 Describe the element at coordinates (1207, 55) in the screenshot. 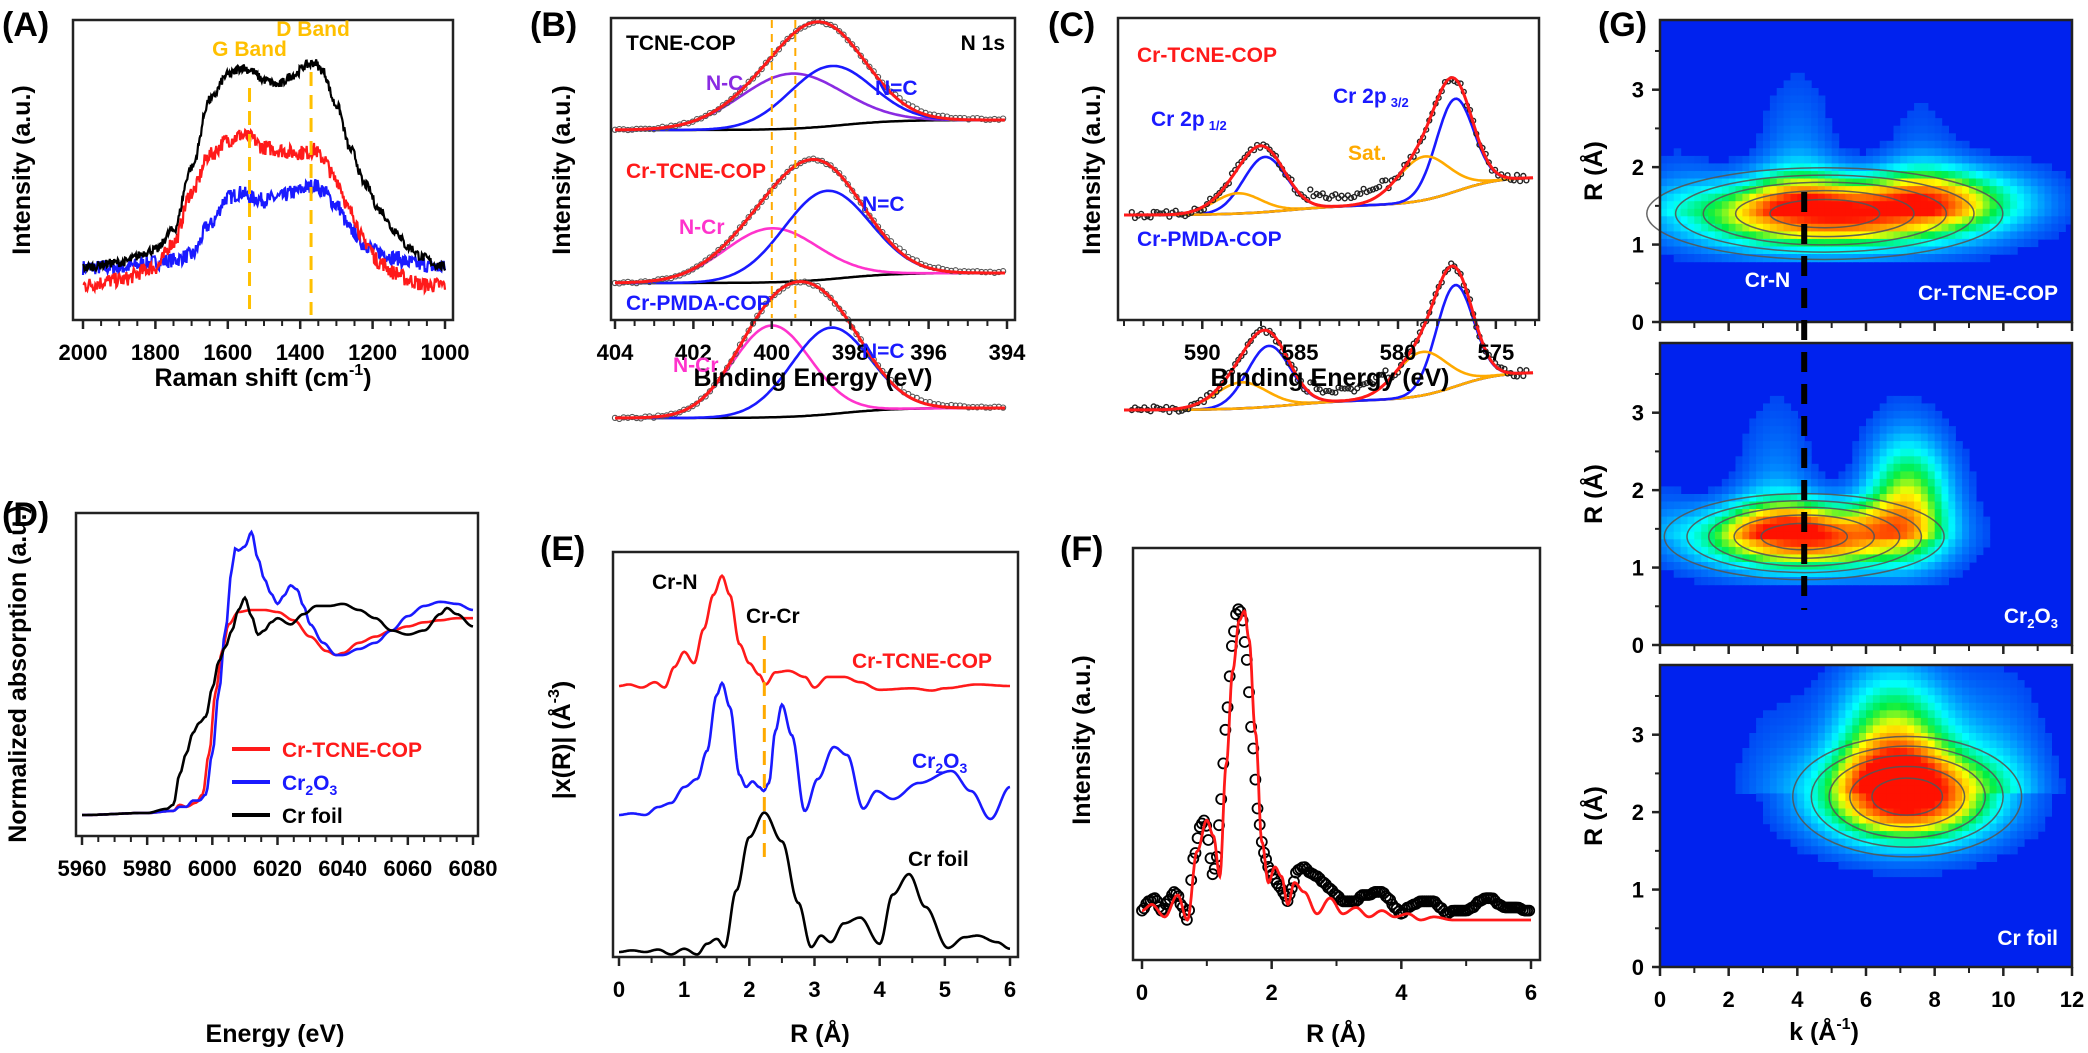

I see `cr-tcne-cop-label-c: Cr-TCNE-COP` at that location.